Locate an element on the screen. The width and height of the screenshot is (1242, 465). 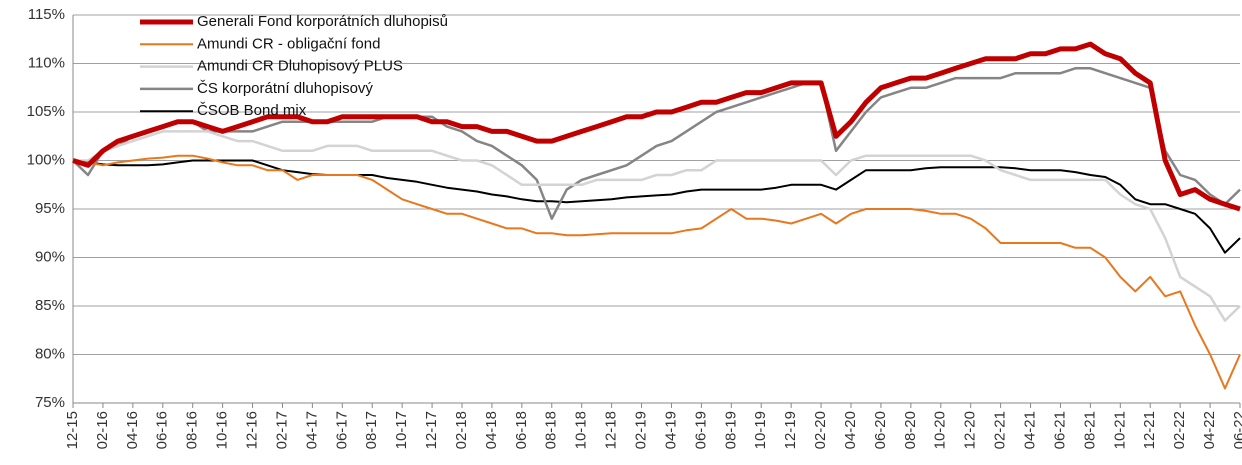
x-tick-label: 08-16 is located at coordinates (192, 430).